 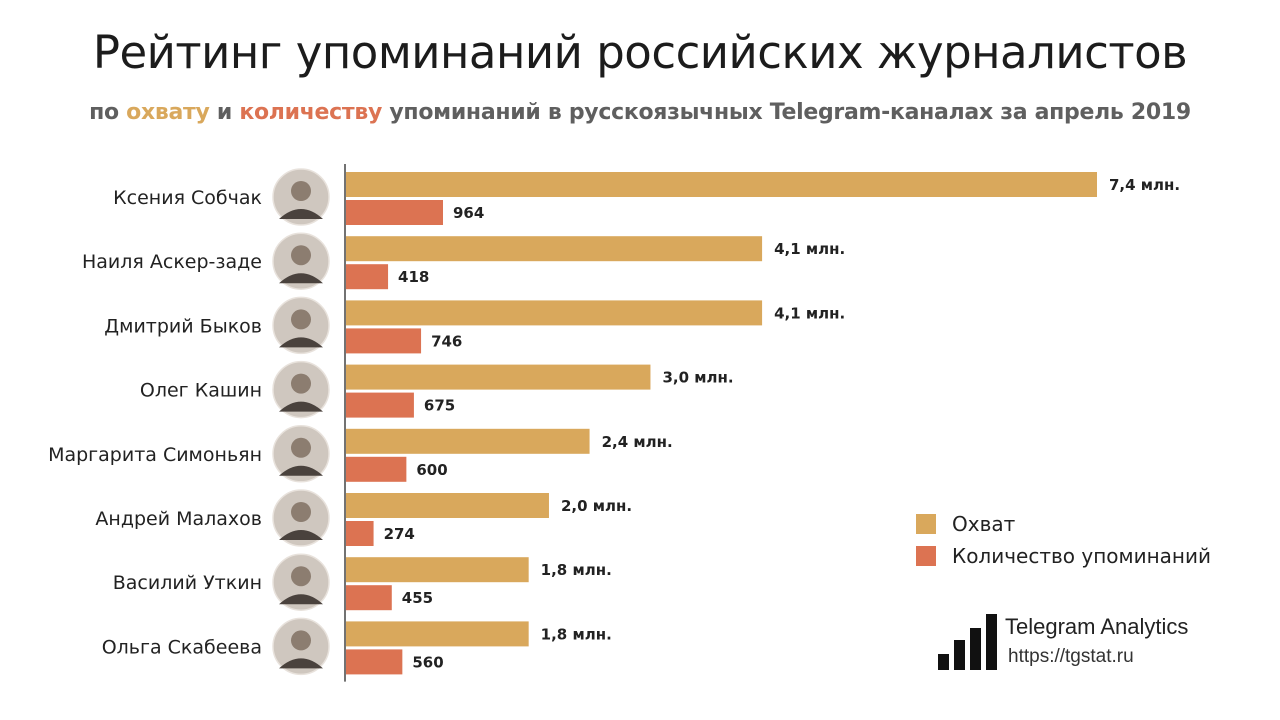 I want to click on legend-item-count: Количество упоминаний, so click(x=1063, y=556).